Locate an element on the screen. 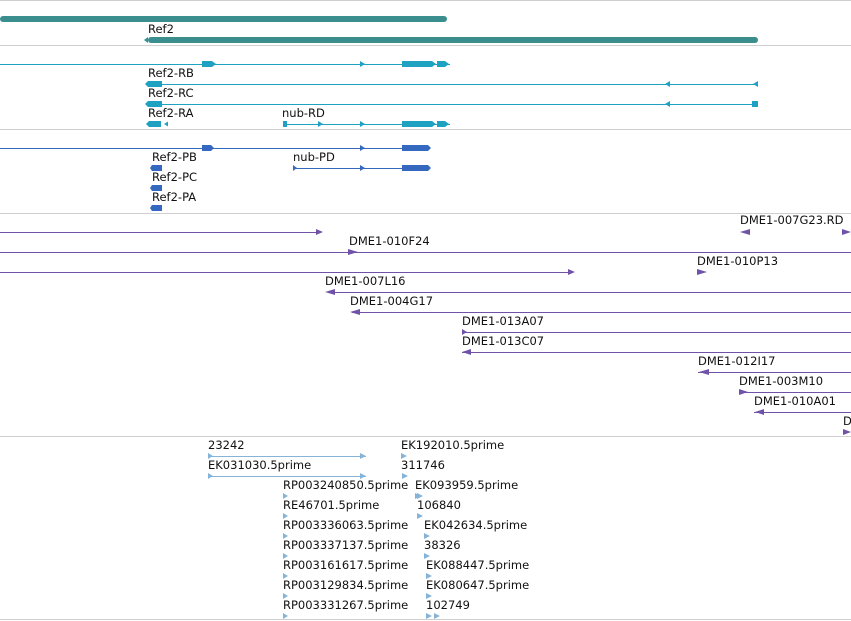  est-label-106840: 106840 is located at coordinates (439, 505).